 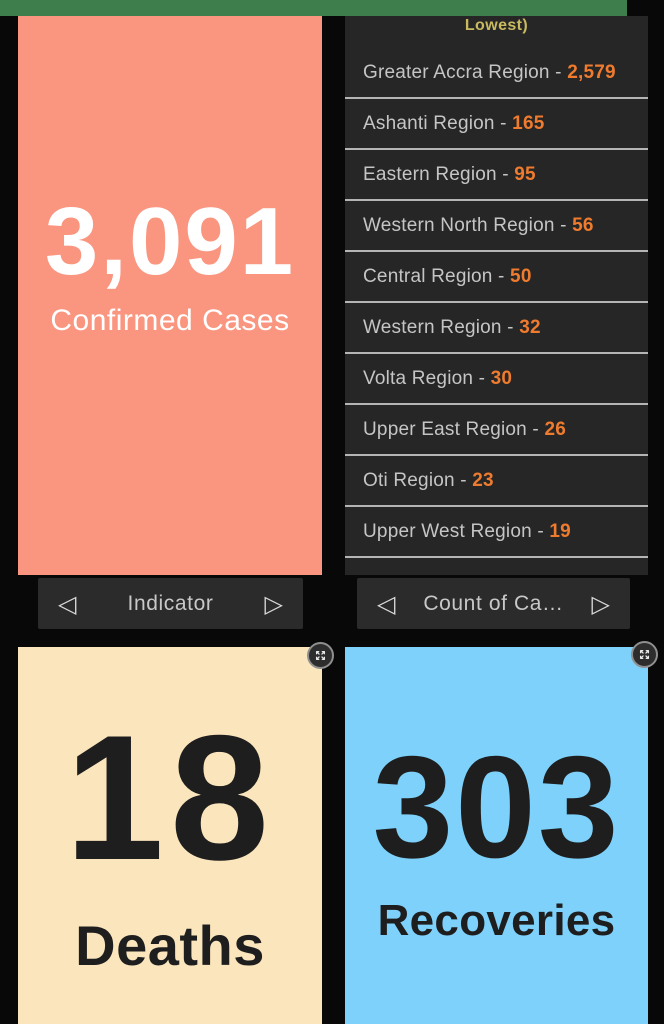 I want to click on region-row: Central Region - 50, so click(x=496, y=277).